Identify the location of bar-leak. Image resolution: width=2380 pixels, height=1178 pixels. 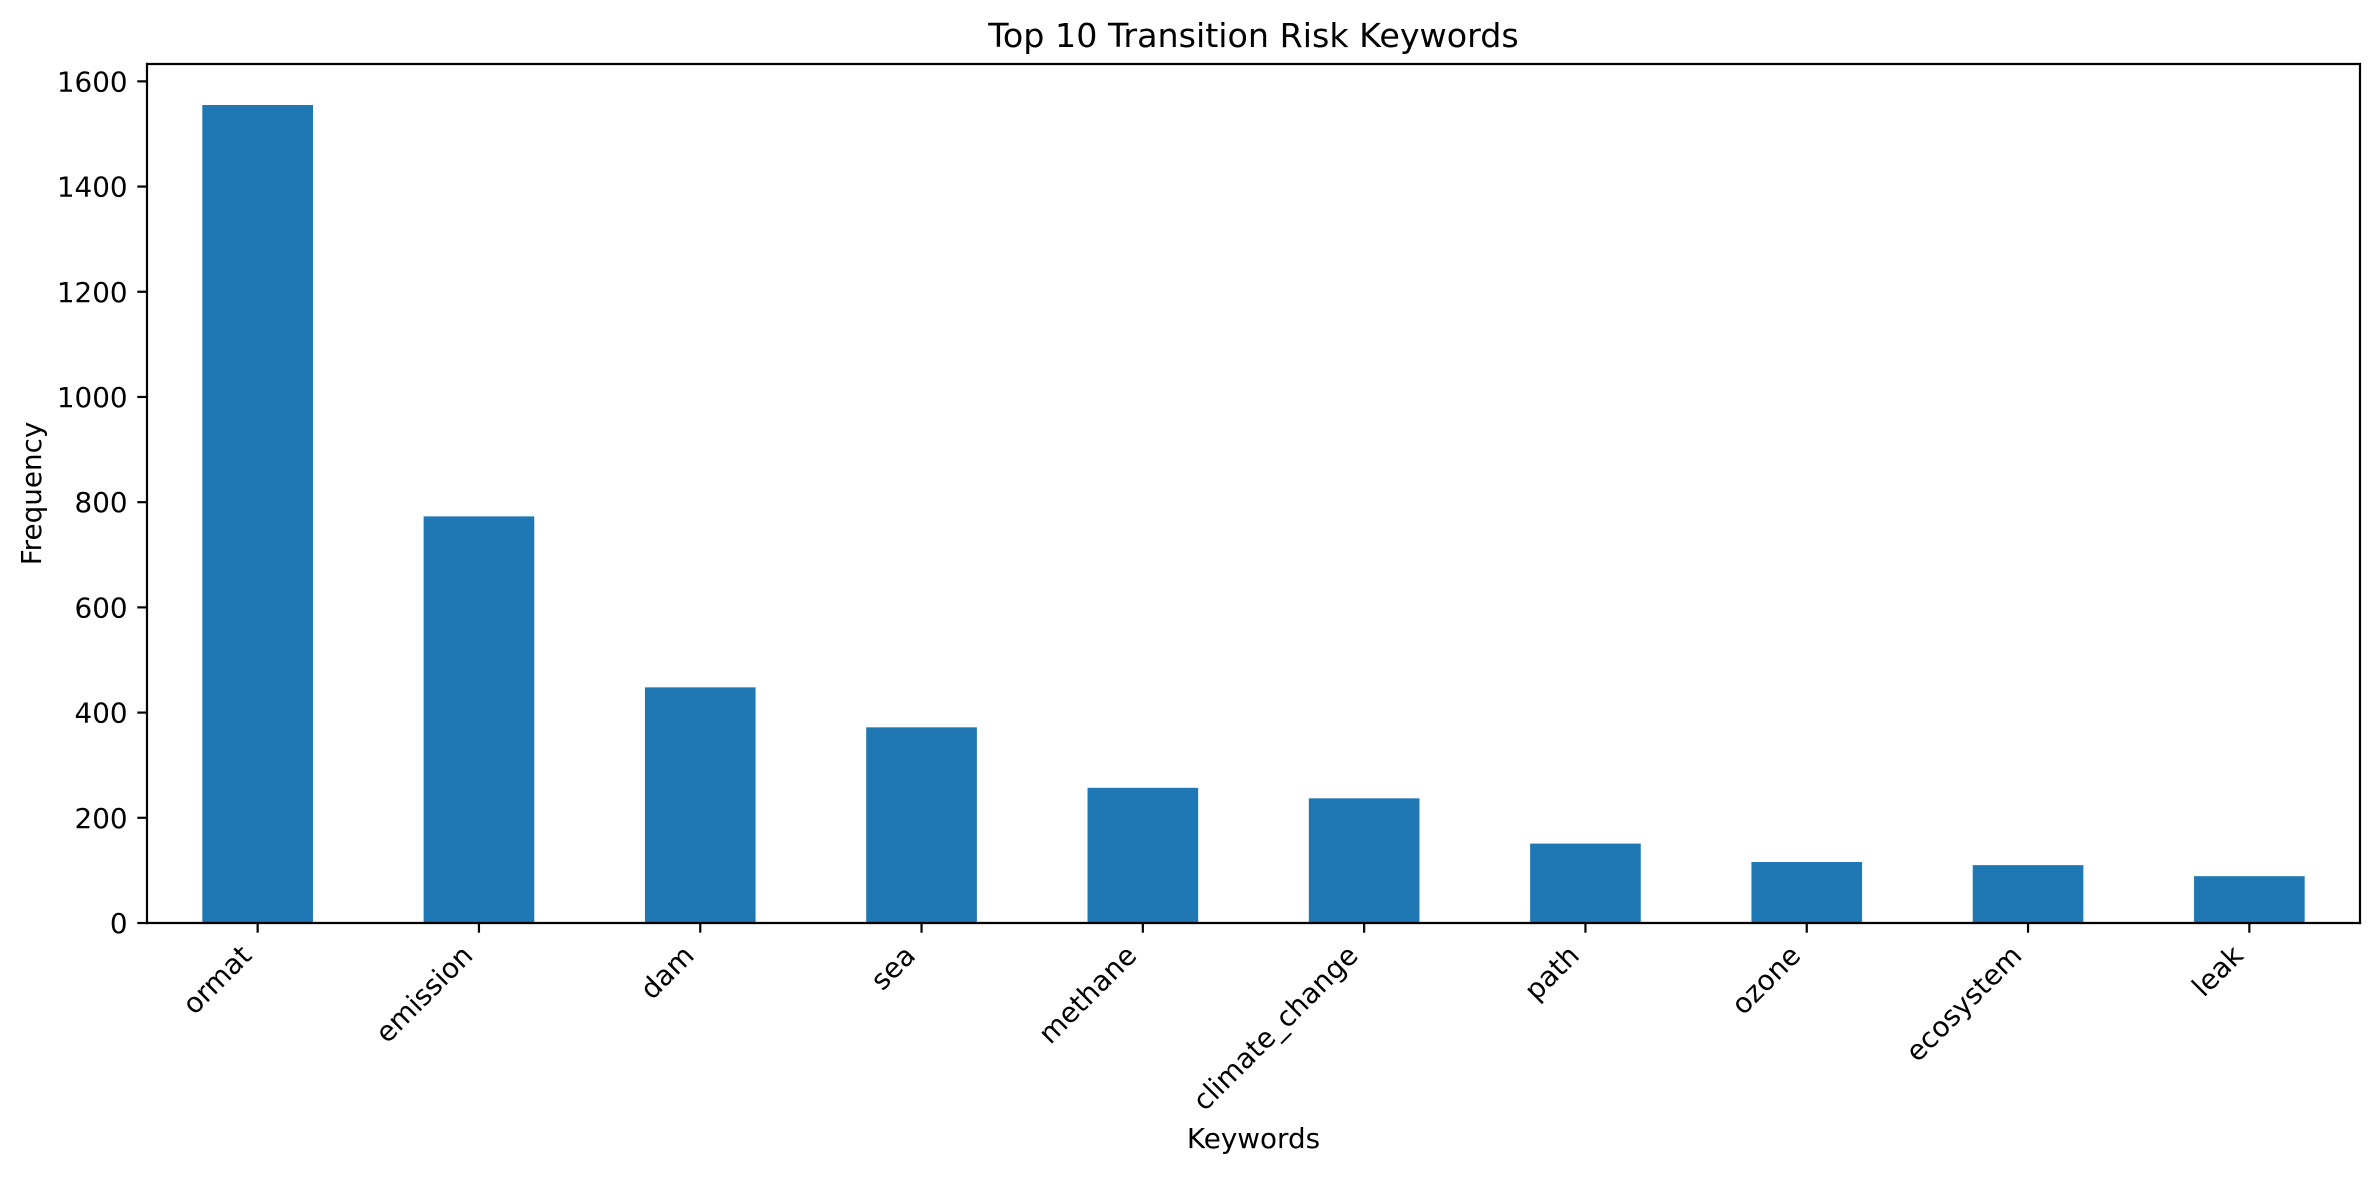
(2249, 899).